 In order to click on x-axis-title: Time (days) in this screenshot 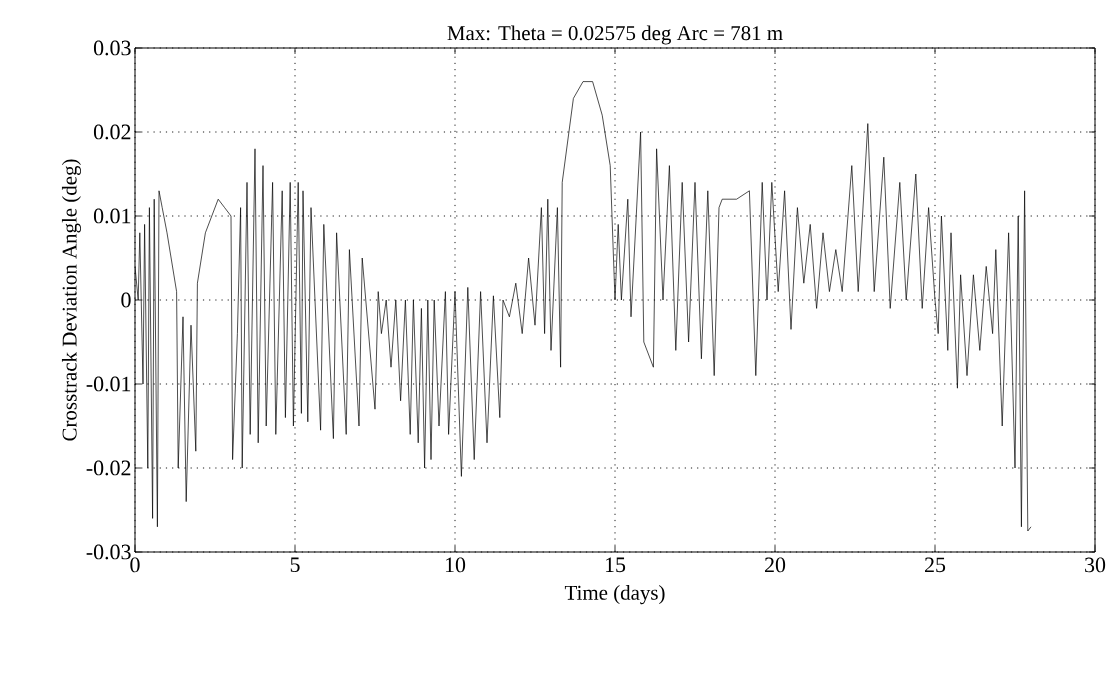, I will do `click(614, 595)`.